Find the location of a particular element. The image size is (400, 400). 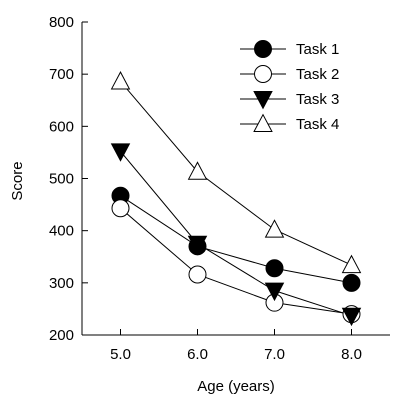

y-axis-title: Score is located at coordinates (17, 180).